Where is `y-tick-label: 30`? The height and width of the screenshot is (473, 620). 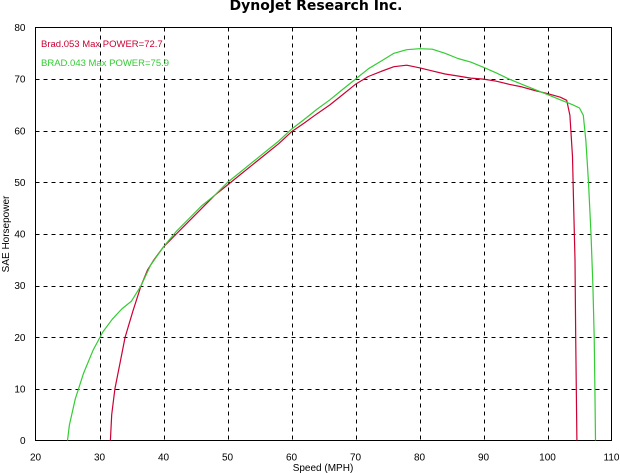
y-tick-label: 30 is located at coordinates (20, 286).